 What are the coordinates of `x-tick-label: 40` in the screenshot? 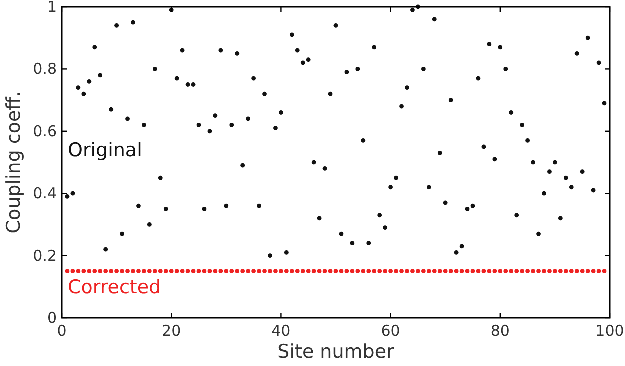 It's located at (281, 331).